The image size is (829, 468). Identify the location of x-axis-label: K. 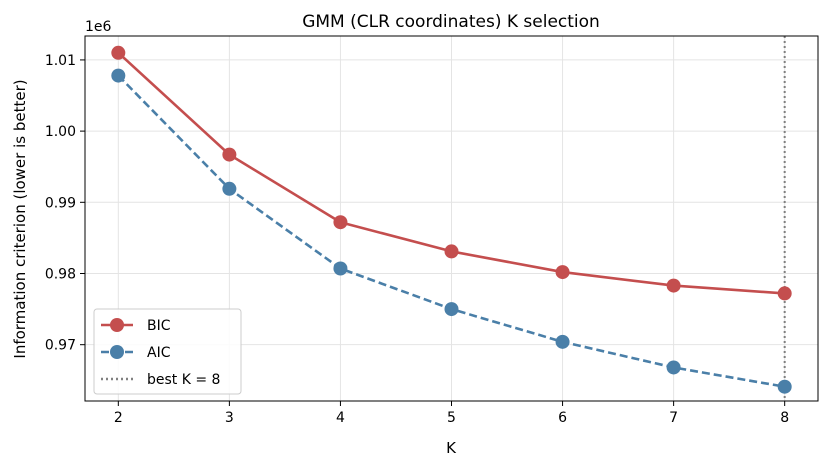
(451, 448).